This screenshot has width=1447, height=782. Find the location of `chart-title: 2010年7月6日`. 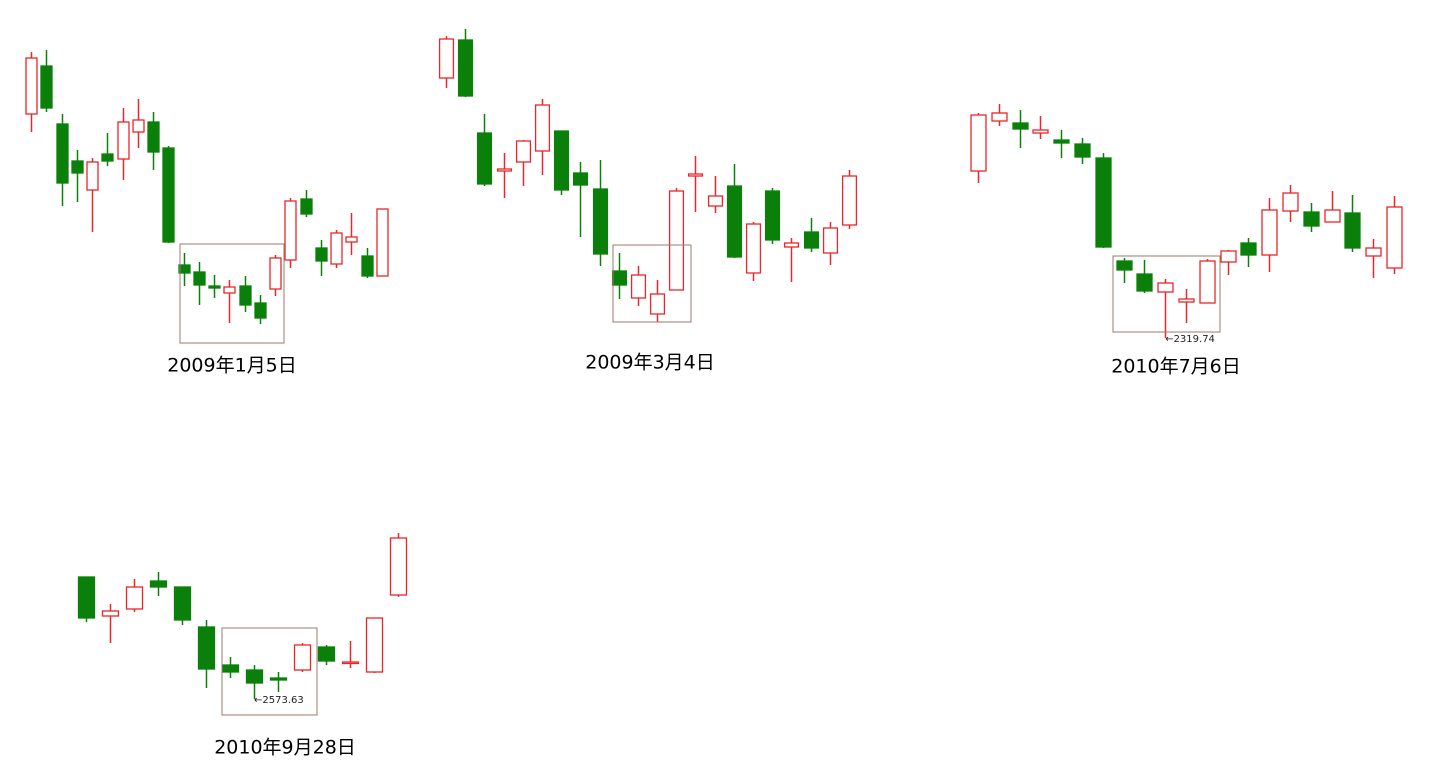

chart-title: 2010年7月6日 is located at coordinates (1176, 367).